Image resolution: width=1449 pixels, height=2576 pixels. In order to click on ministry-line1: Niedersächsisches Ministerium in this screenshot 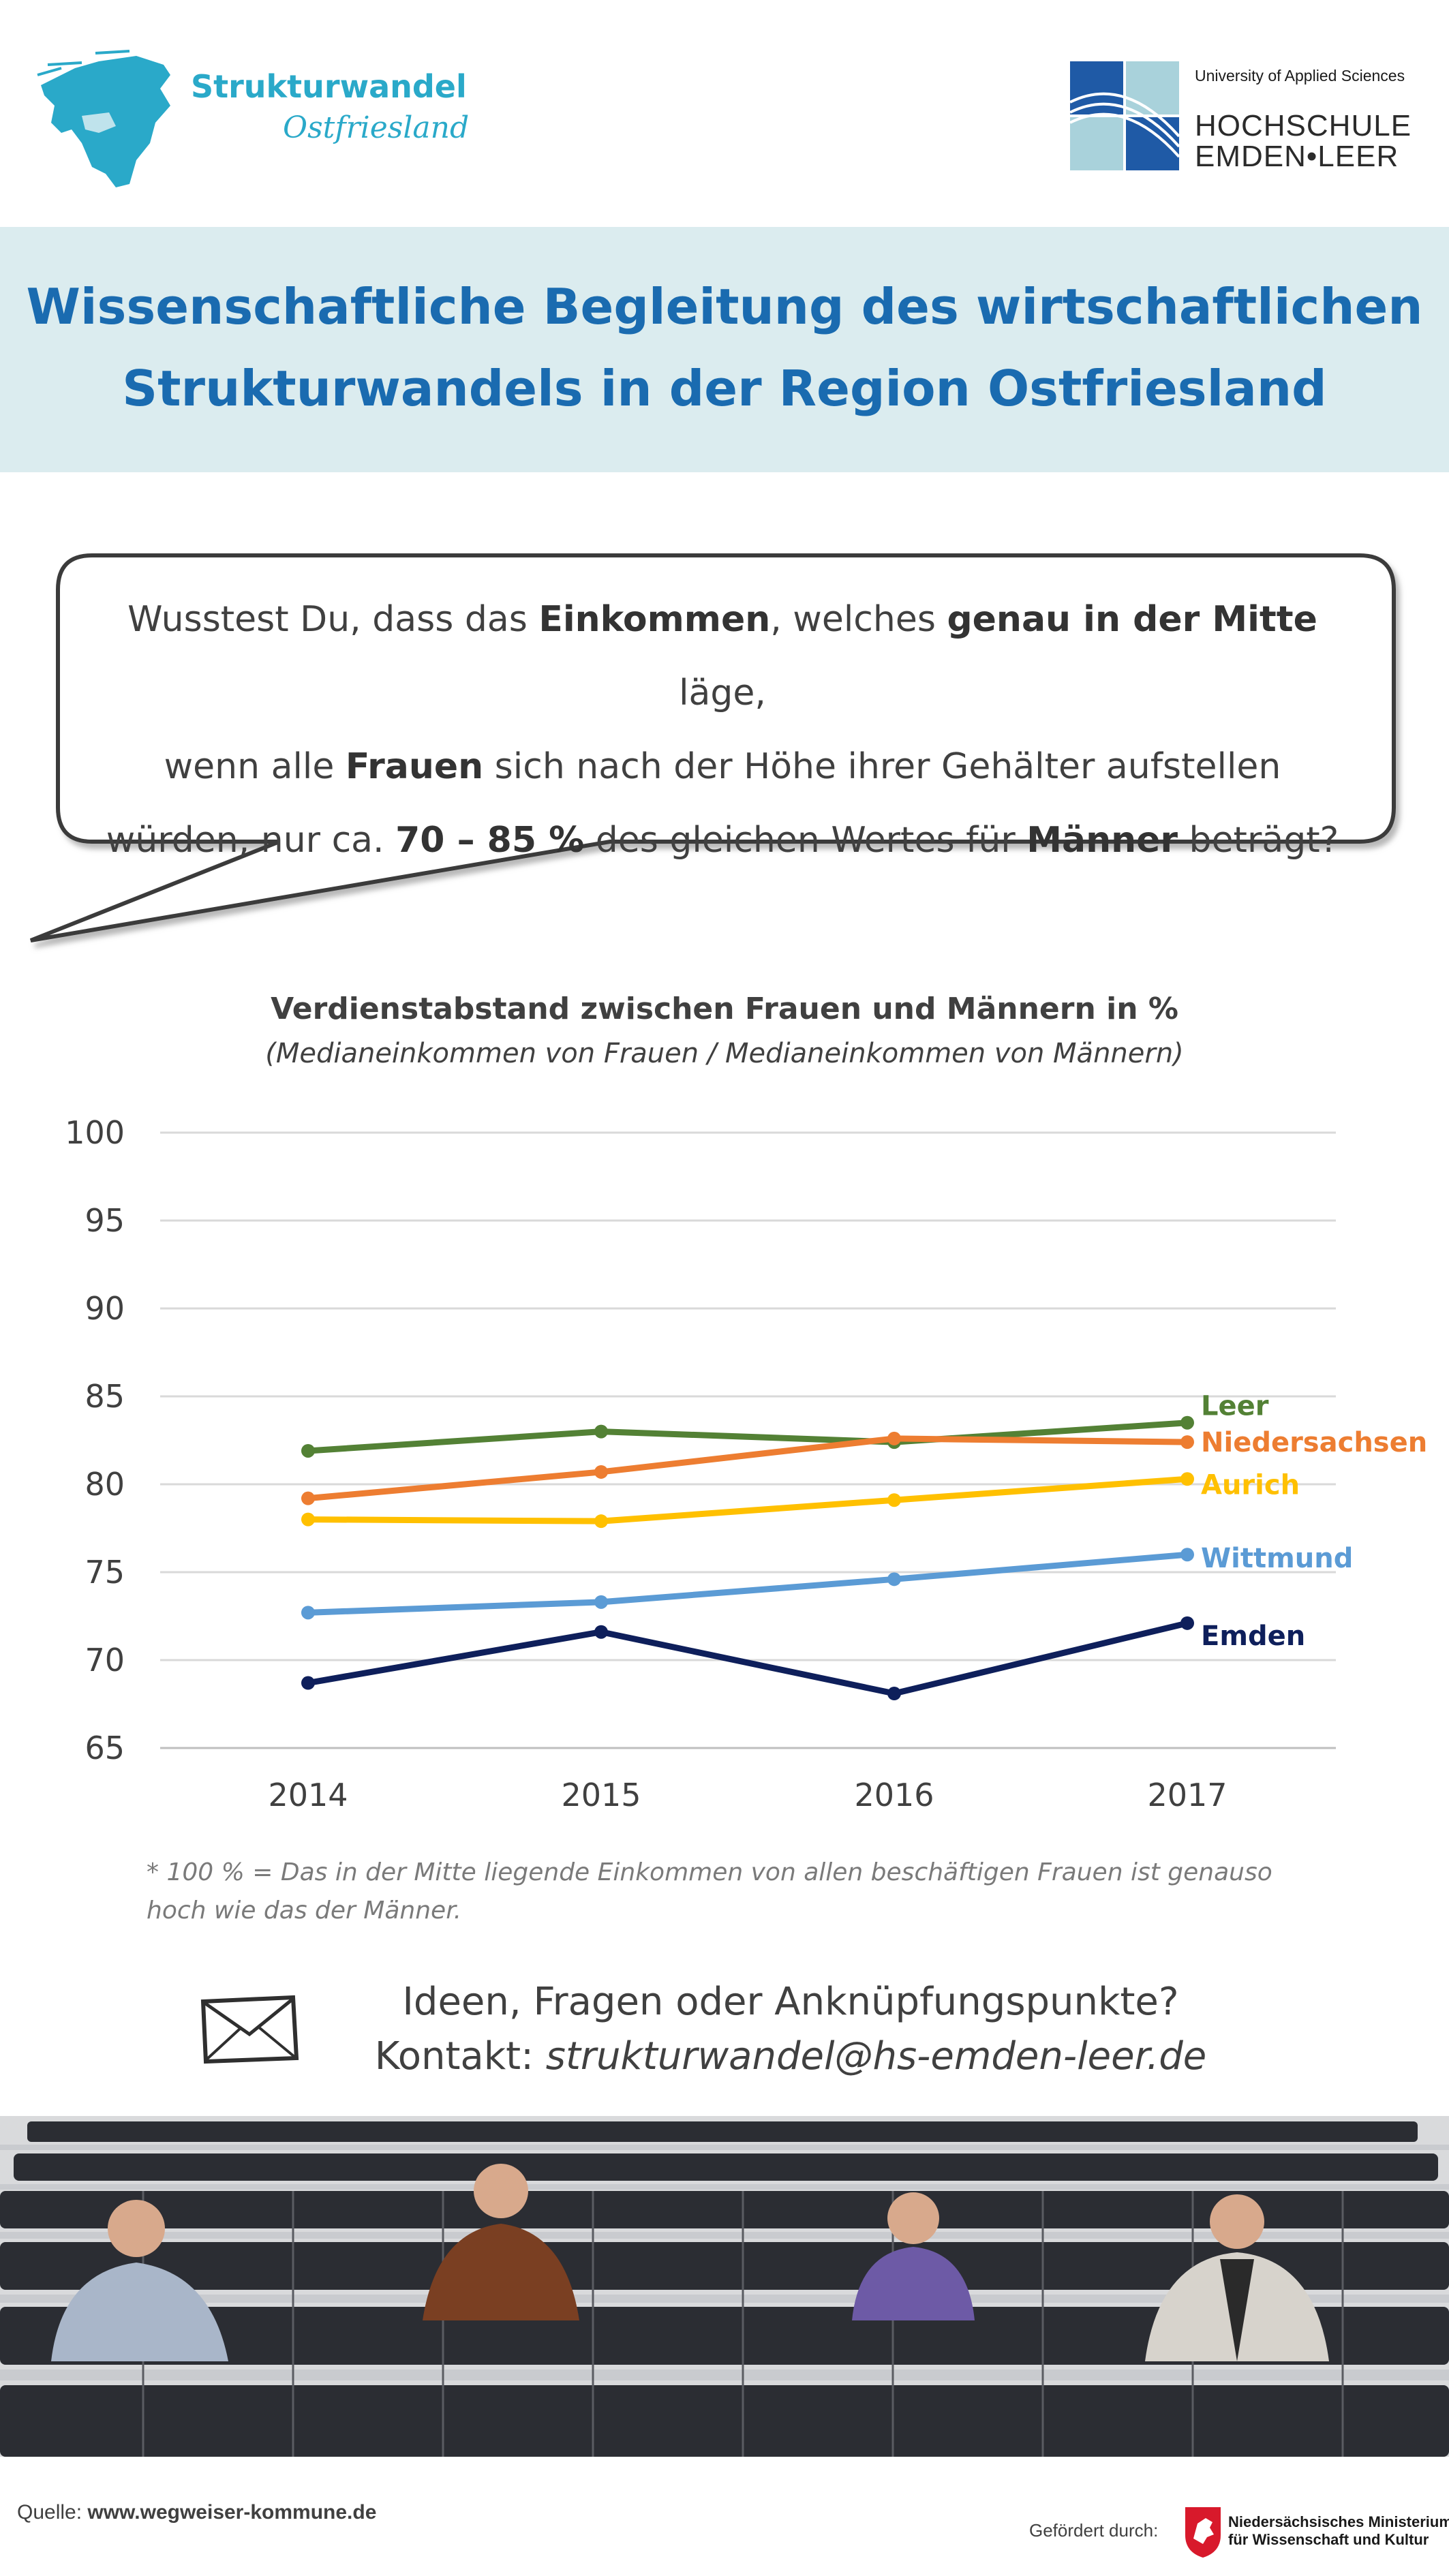, I will do `click(1339, 2521)`.